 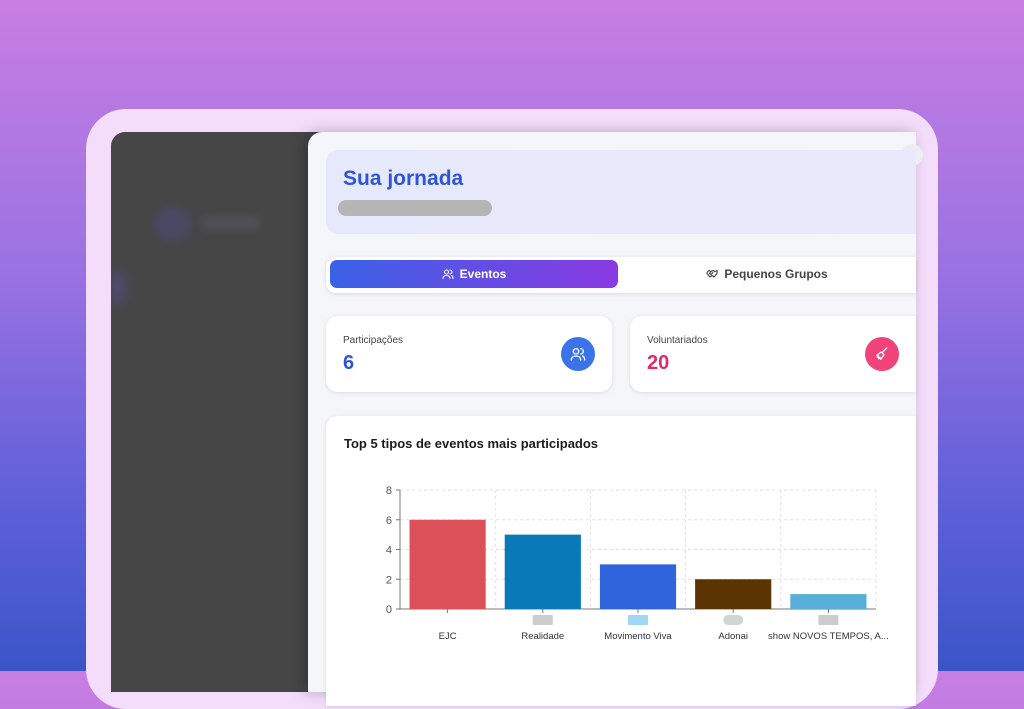 What do you see at coordinates (469, 354) in the screenshot?
I see `participacoes-card: Participações 6` at bounding box center [469, 354].